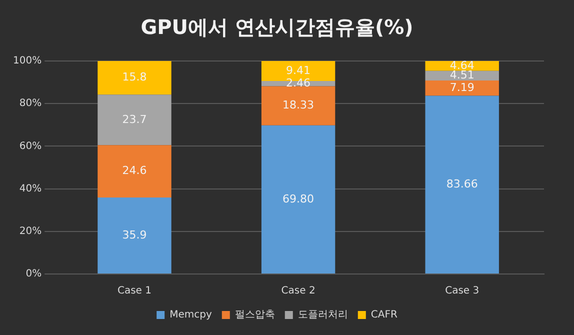  I want to click on text: 23.7, so click(134, 119).